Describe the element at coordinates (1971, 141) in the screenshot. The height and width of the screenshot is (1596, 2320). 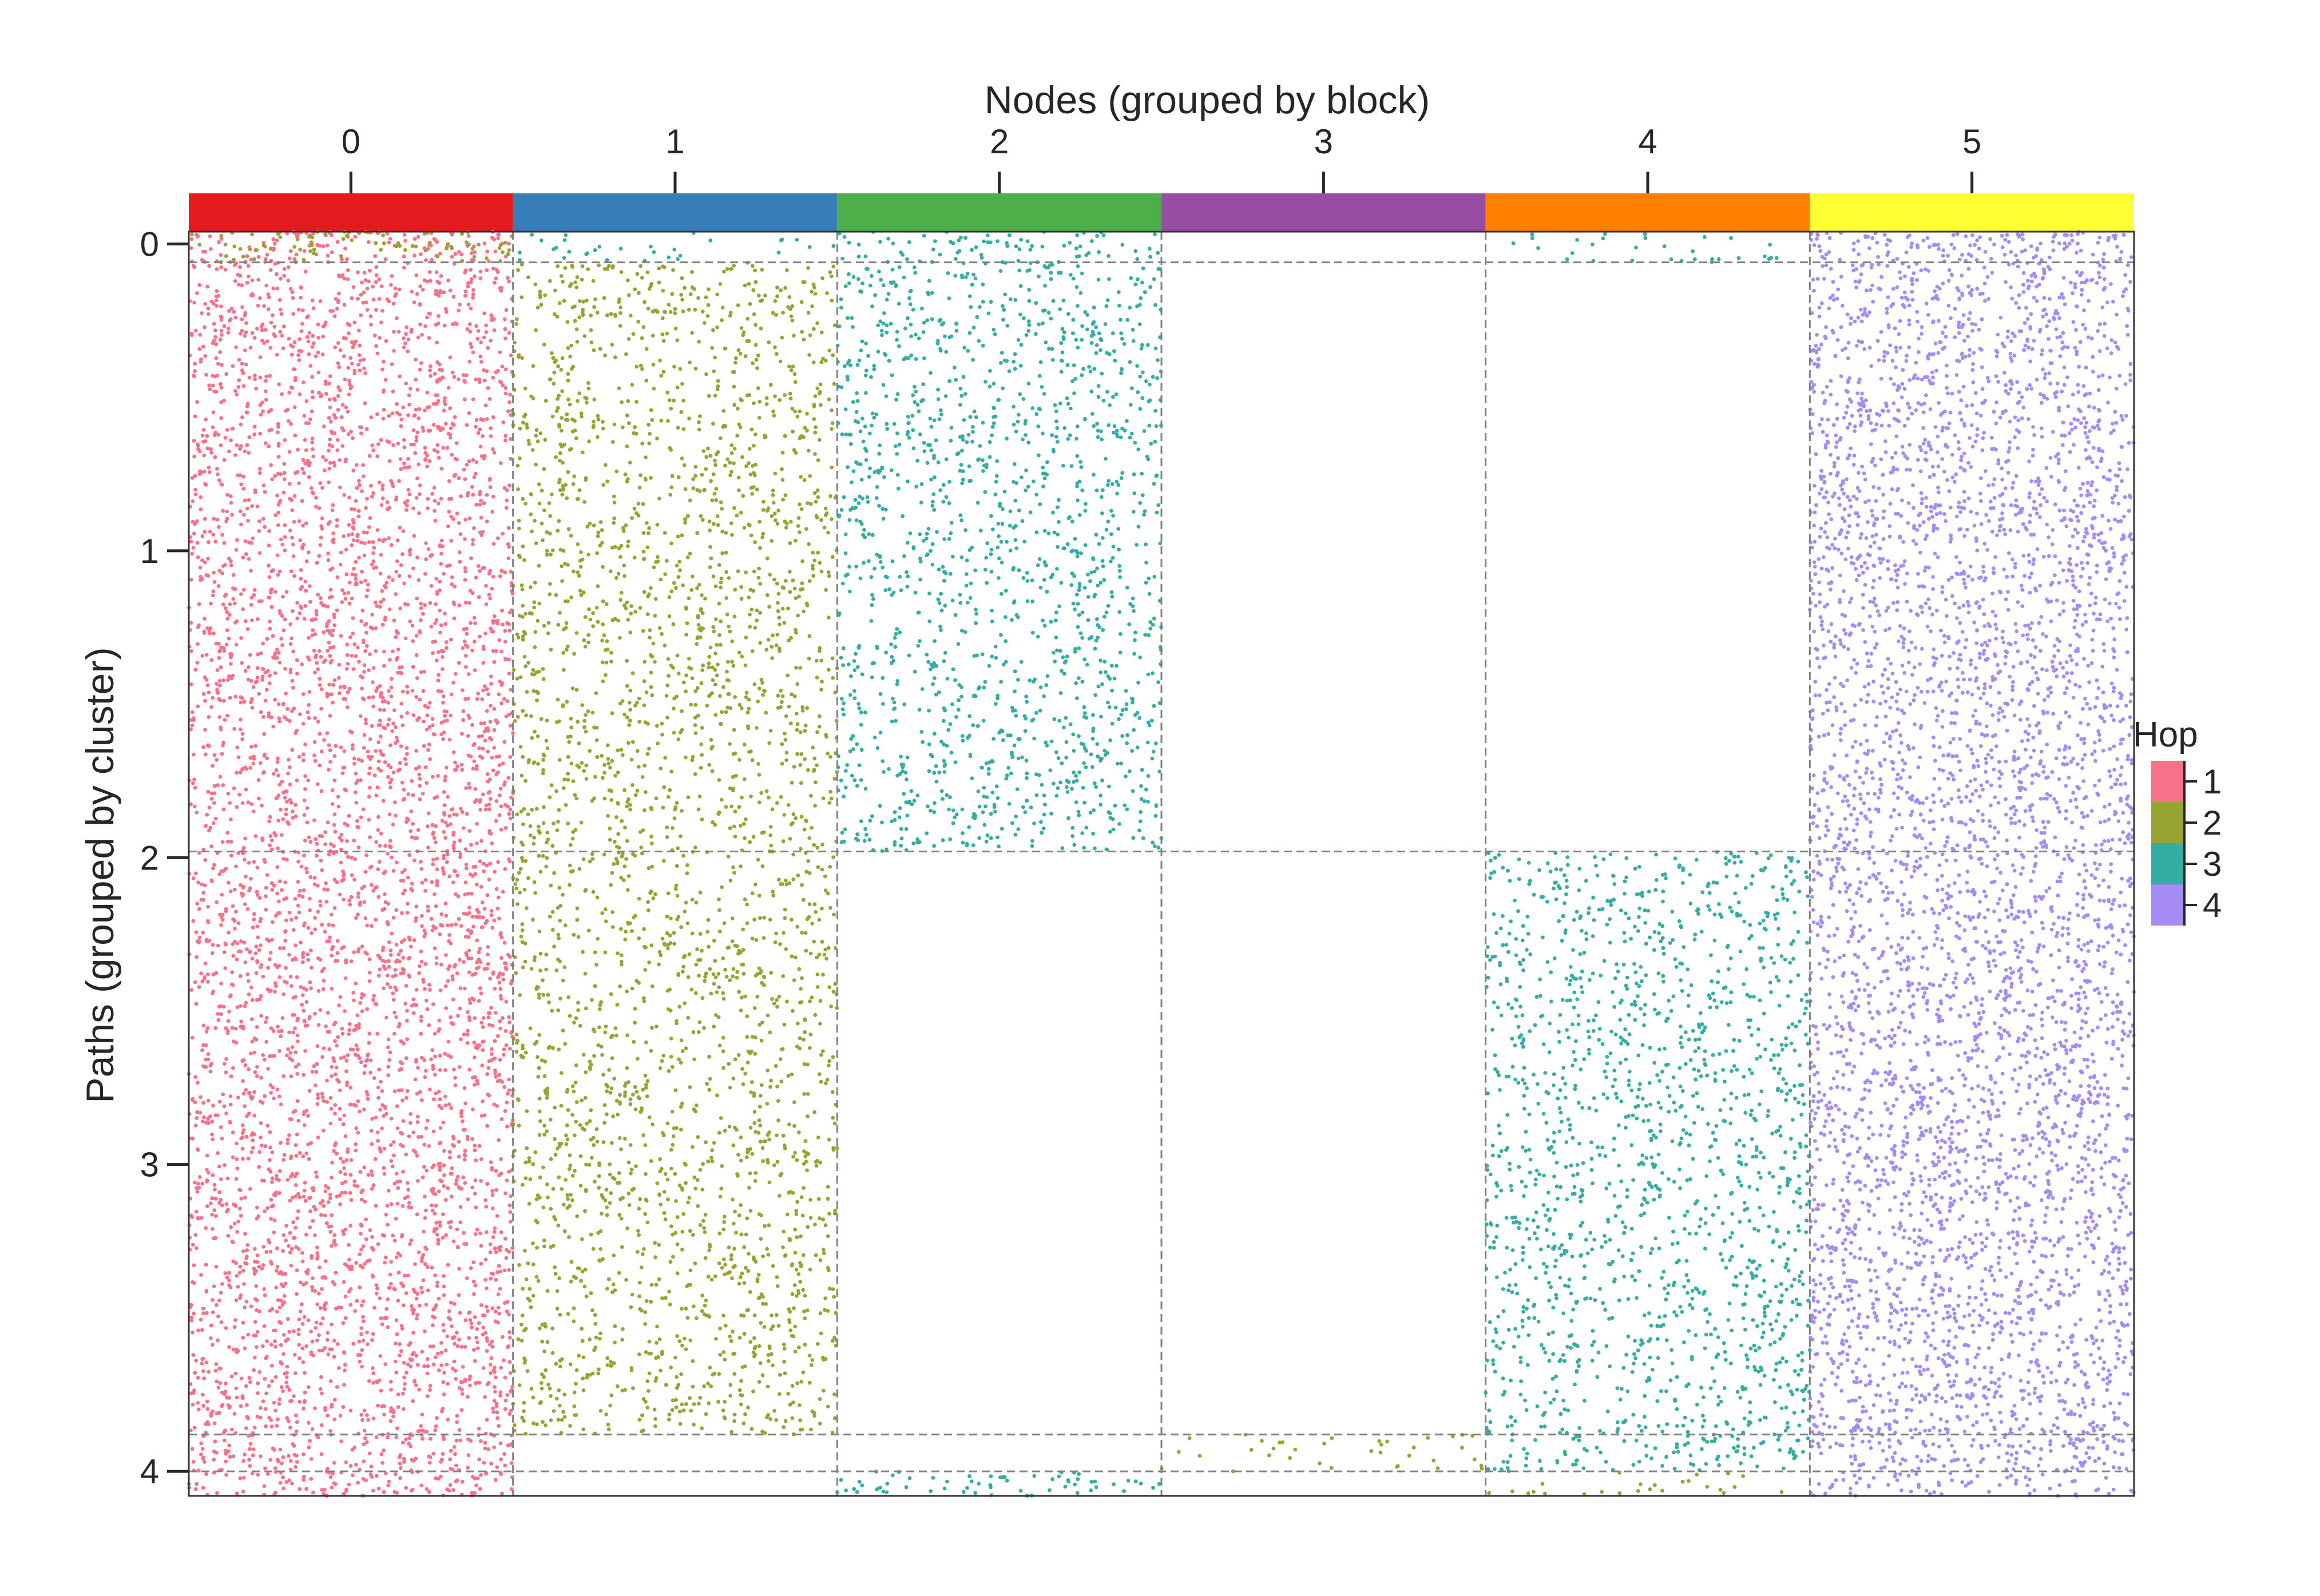
I see `x-tick-label-5: 5` at that location.